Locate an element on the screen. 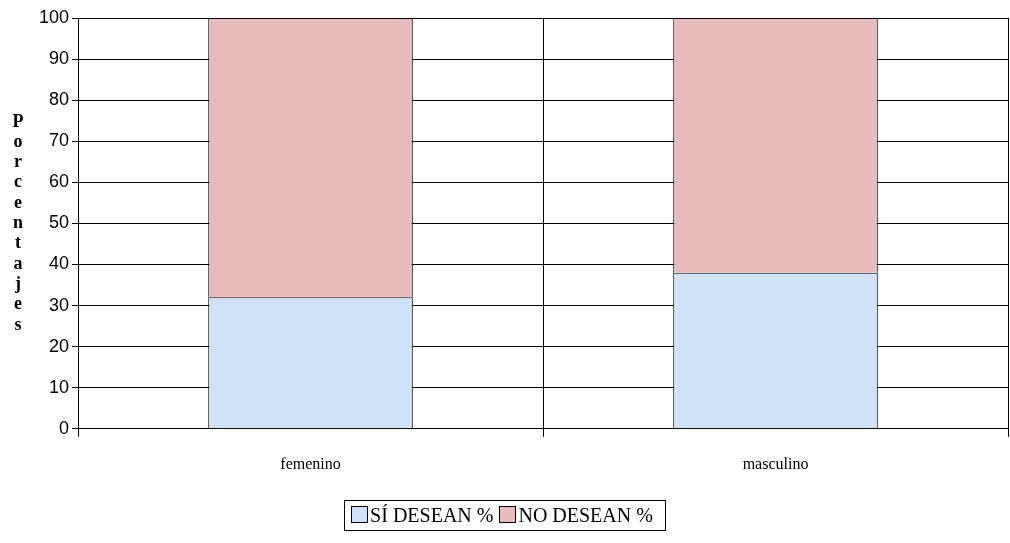 This screenshot has width=1010, height=543. text: Porcentajes is located at coordinates (18, 222).